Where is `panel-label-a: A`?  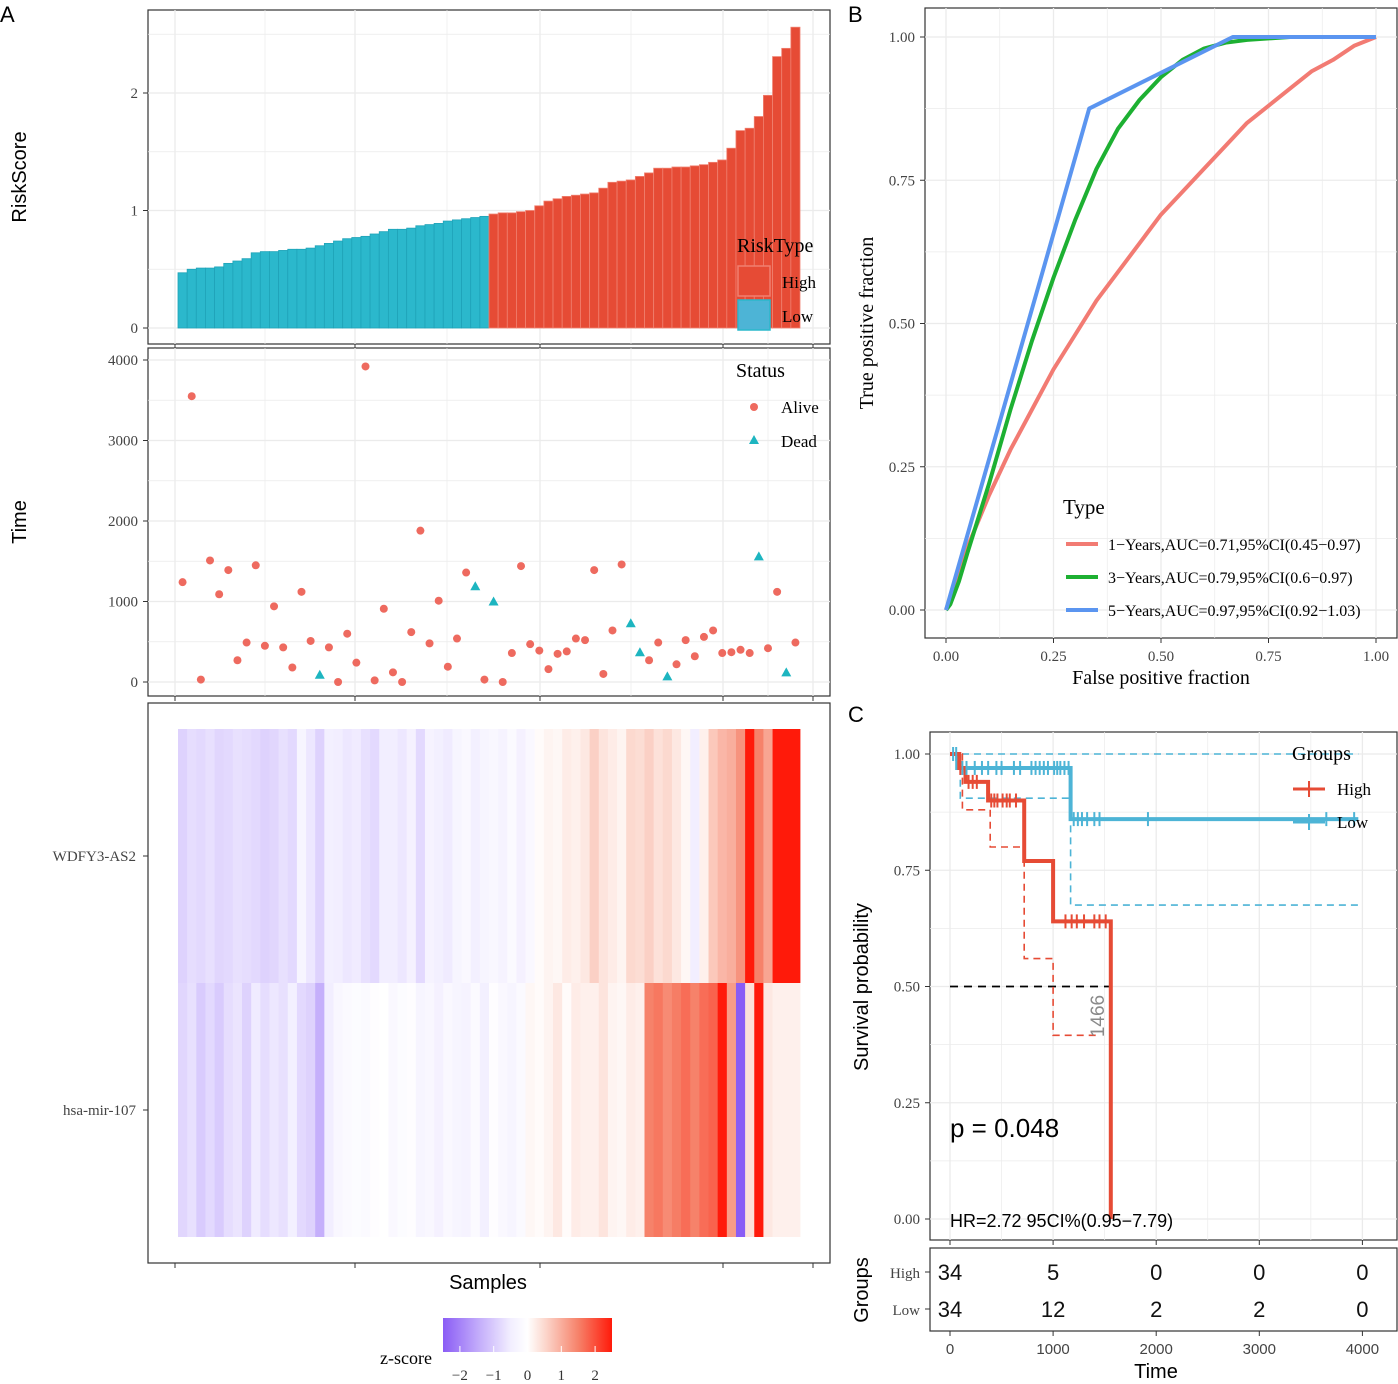 panel-label-a: A is located at coordinates (7, 14).